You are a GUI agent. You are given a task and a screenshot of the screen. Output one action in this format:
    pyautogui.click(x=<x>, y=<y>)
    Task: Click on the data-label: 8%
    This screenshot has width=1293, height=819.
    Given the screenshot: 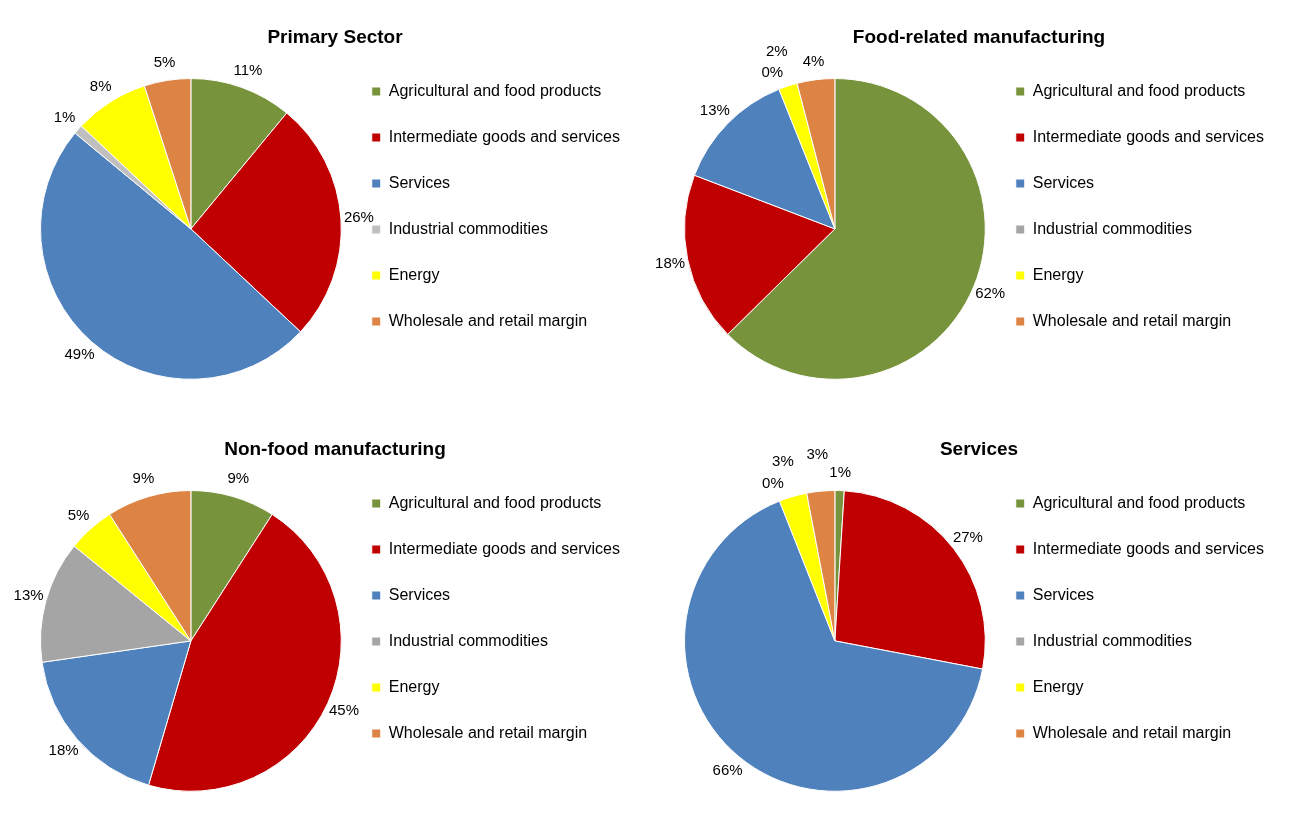 What is the action you would take?
    pyautogui.click(x=100, y=85)
    